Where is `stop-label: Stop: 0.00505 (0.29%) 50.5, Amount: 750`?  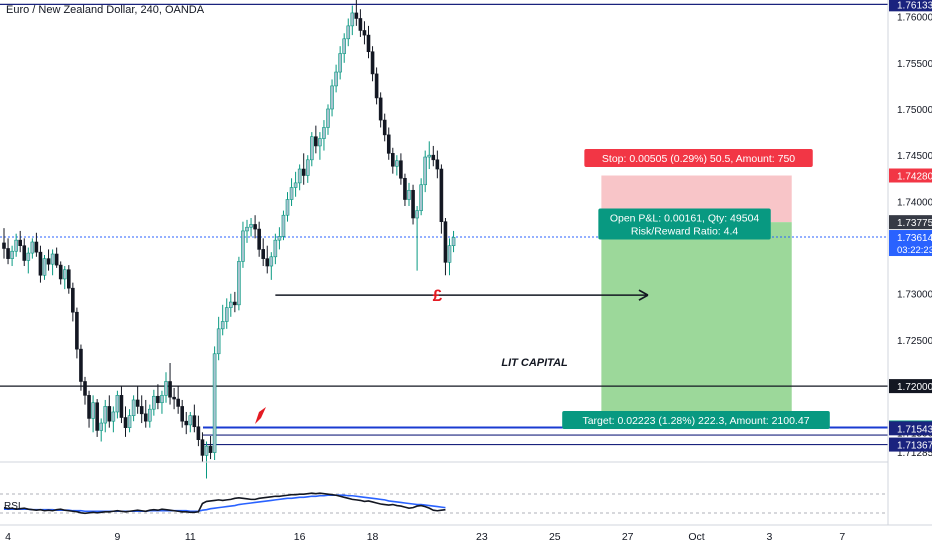
stop-label: Stop: 0.00505 (0.29%) 50.5, Amount: 750 is located at coordinates (698, 158).